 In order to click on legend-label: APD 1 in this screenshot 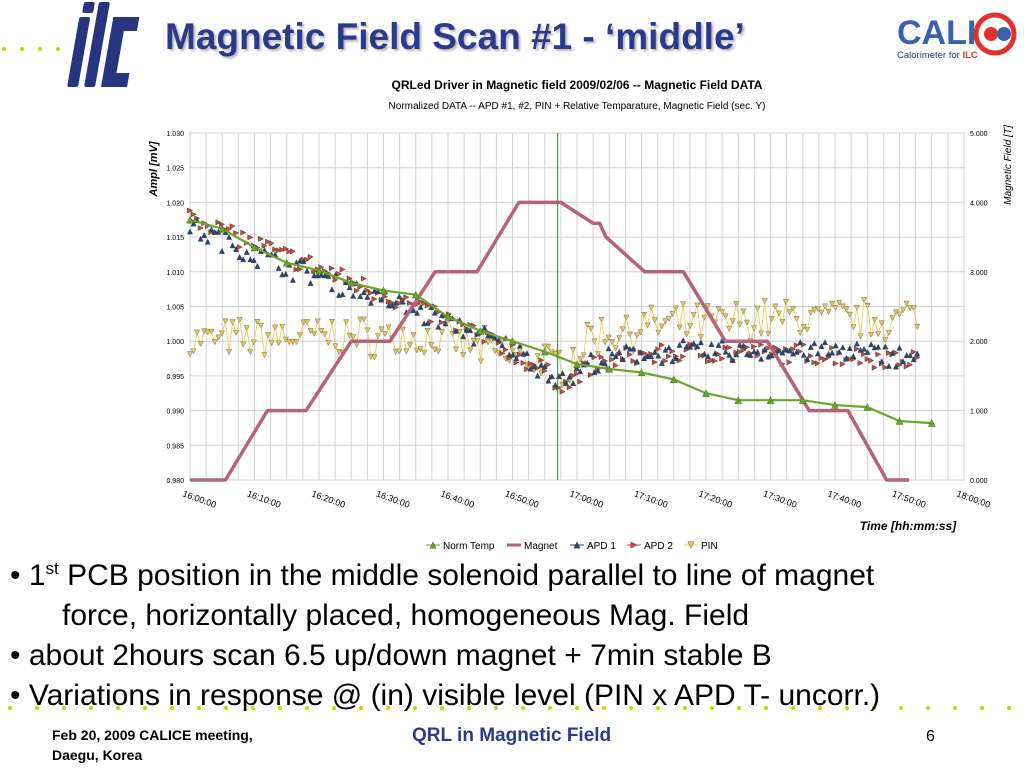, I will do `click(601, 546)`.